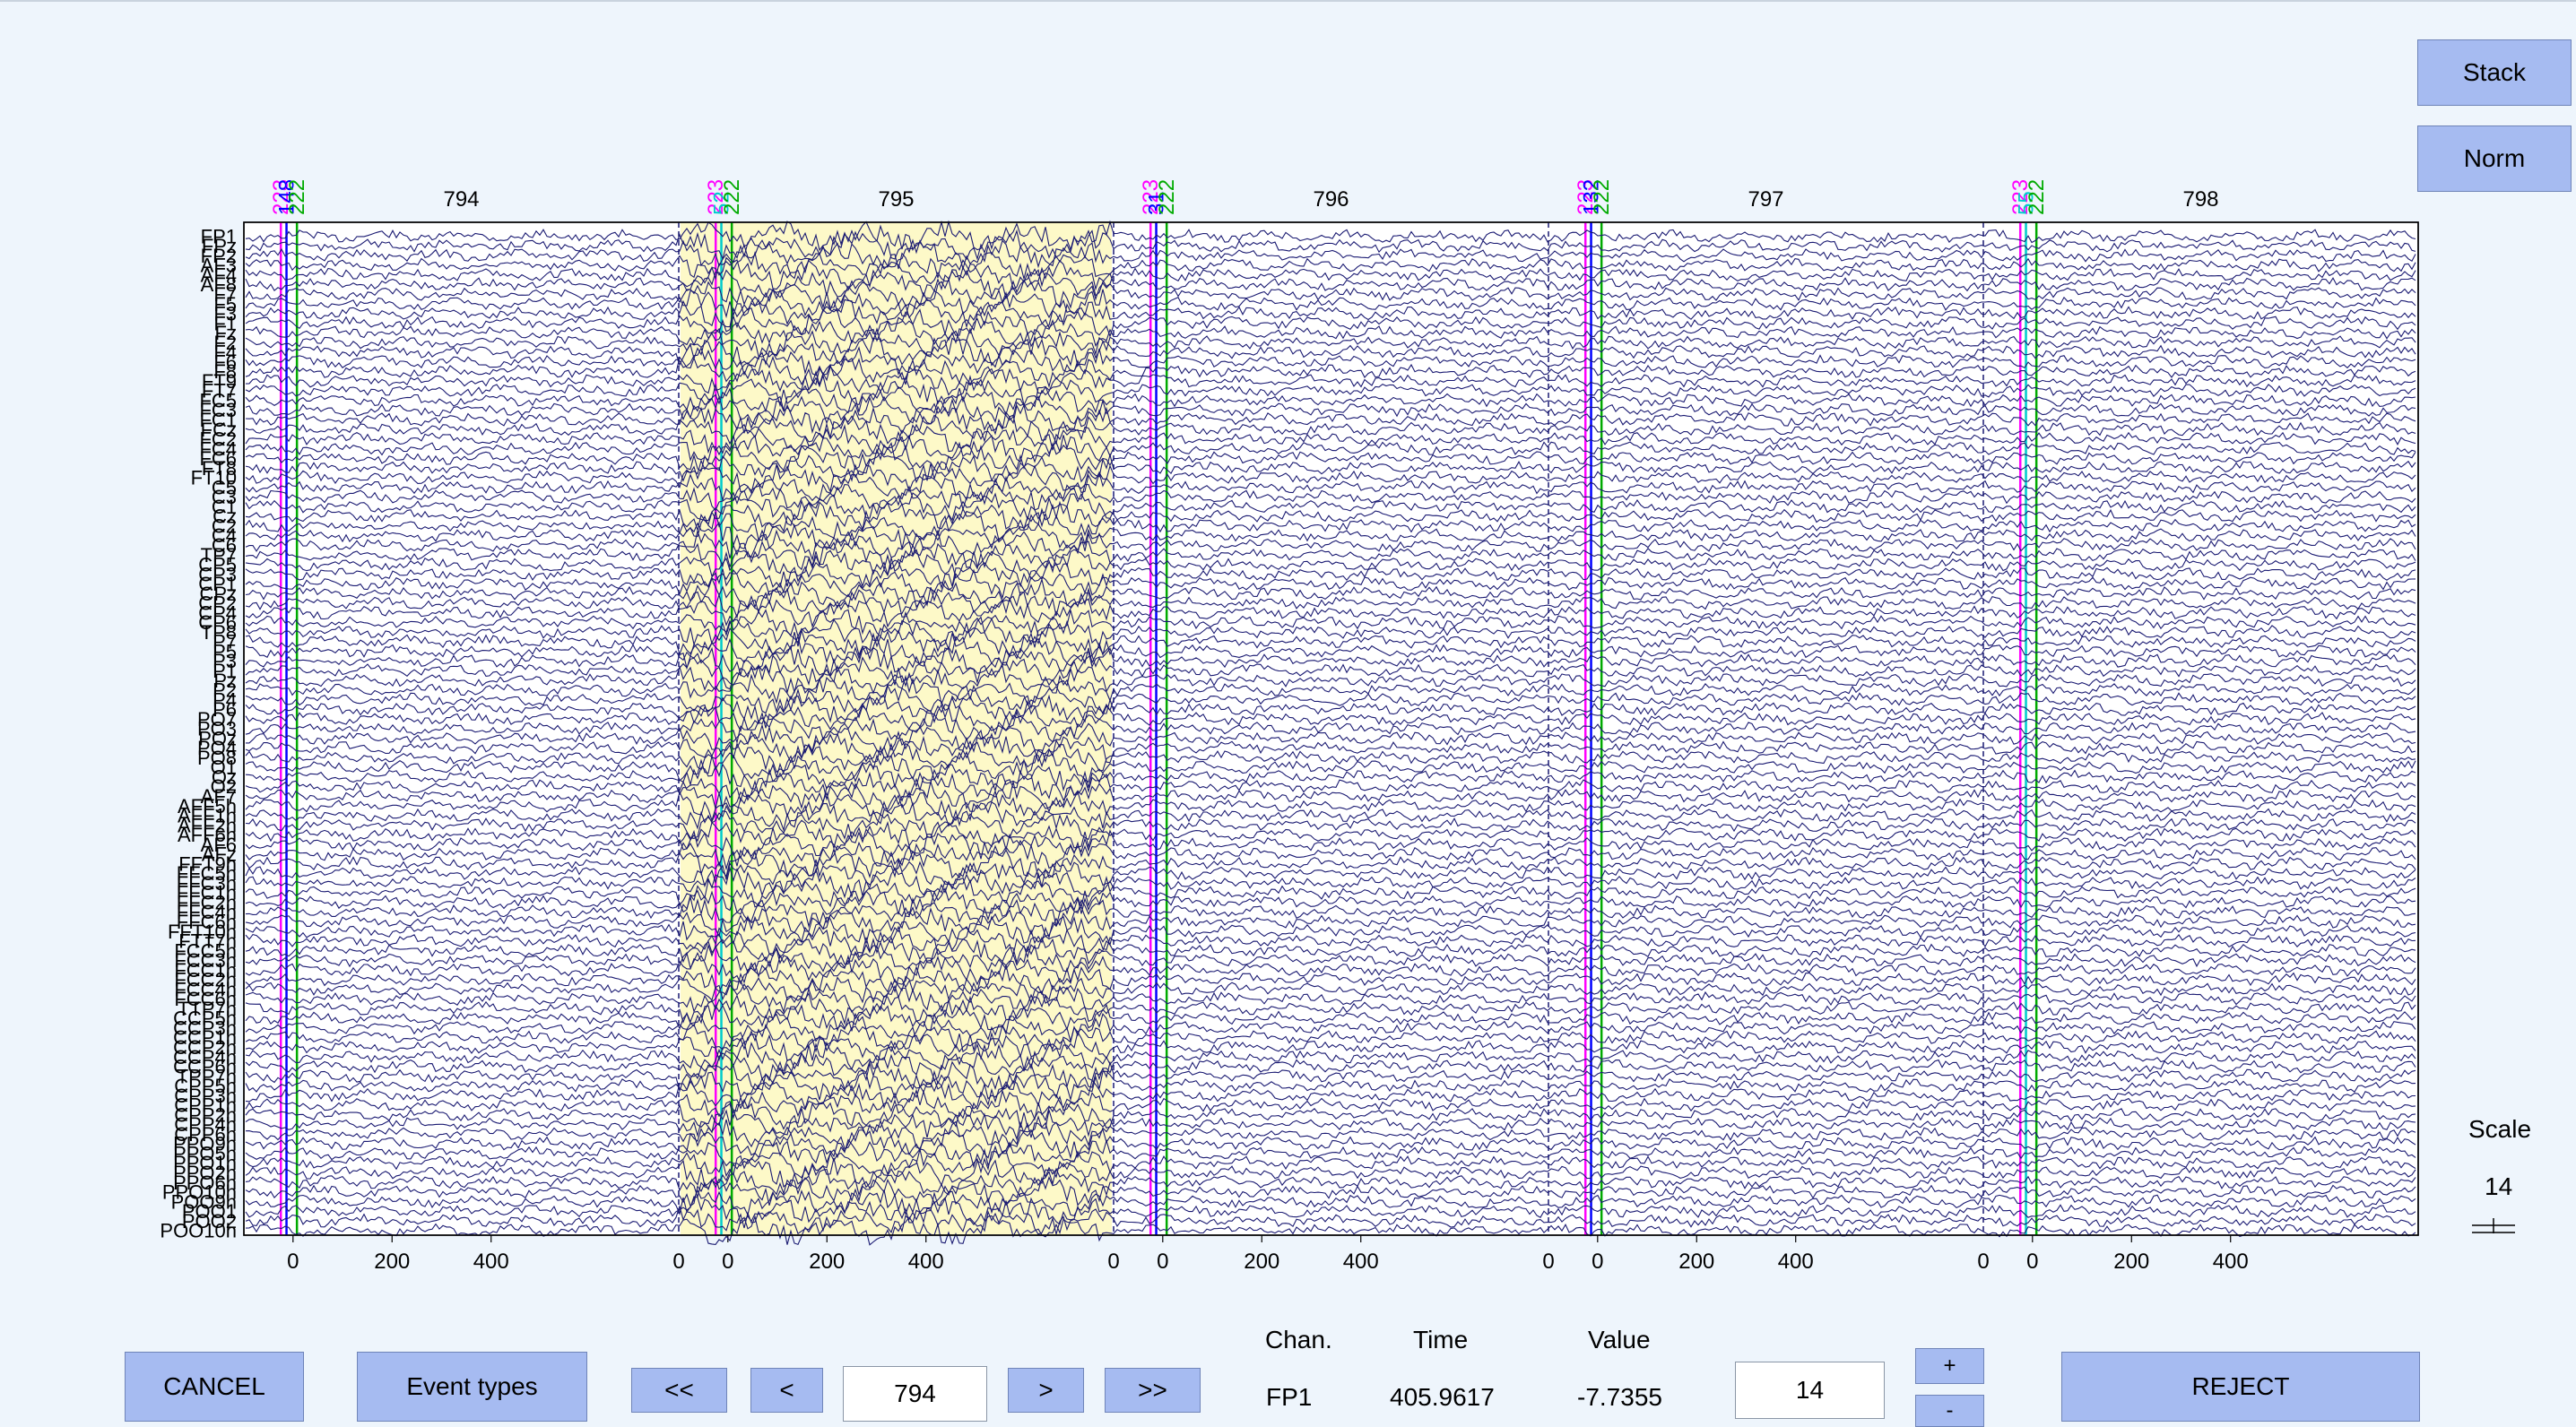  I want to click on scale-decrease-button: -, so click(1949, 1411).